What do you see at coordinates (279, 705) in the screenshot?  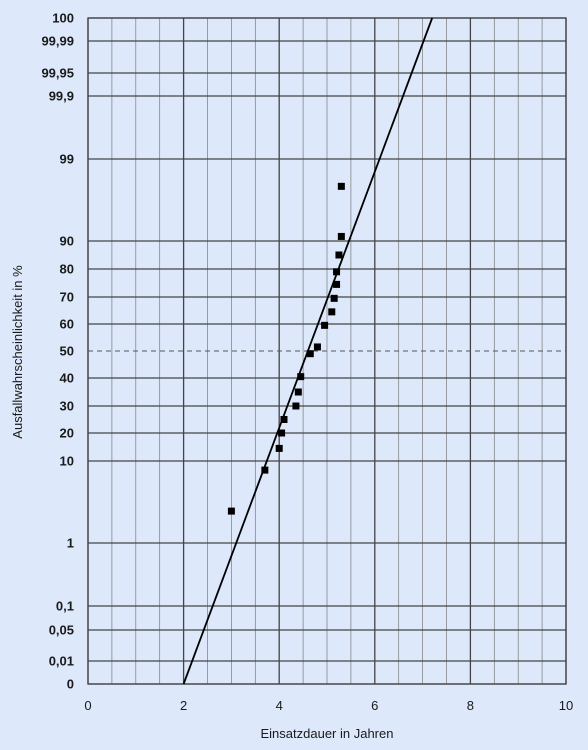 I see `x-tick-label: 4` at bounding box center [279, 705].